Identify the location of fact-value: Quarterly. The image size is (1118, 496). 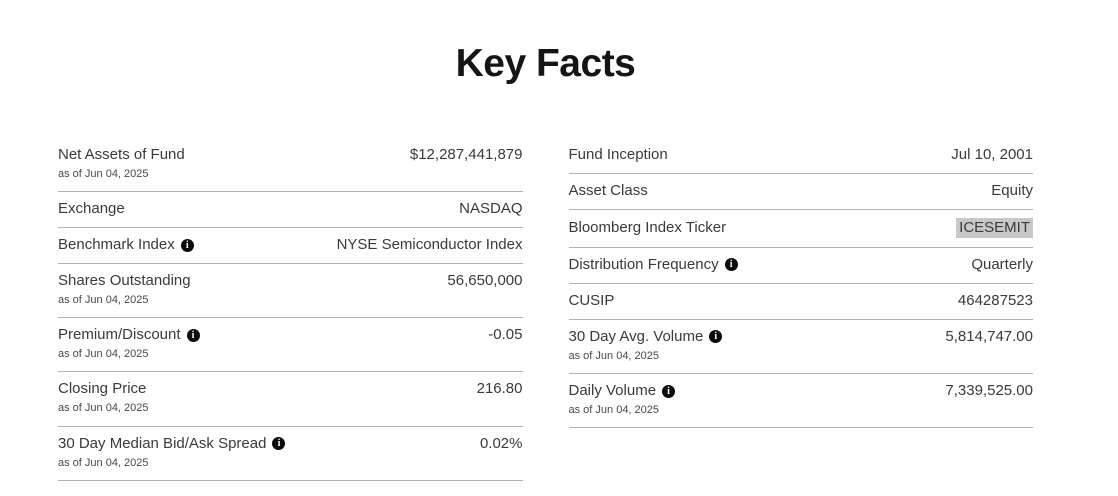
(1002, 264).